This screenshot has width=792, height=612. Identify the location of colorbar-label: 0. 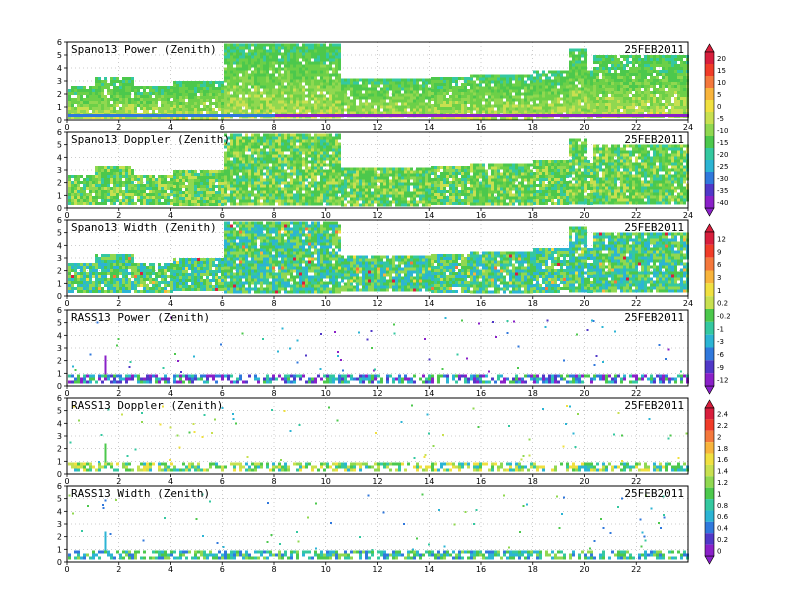
(719, 107).